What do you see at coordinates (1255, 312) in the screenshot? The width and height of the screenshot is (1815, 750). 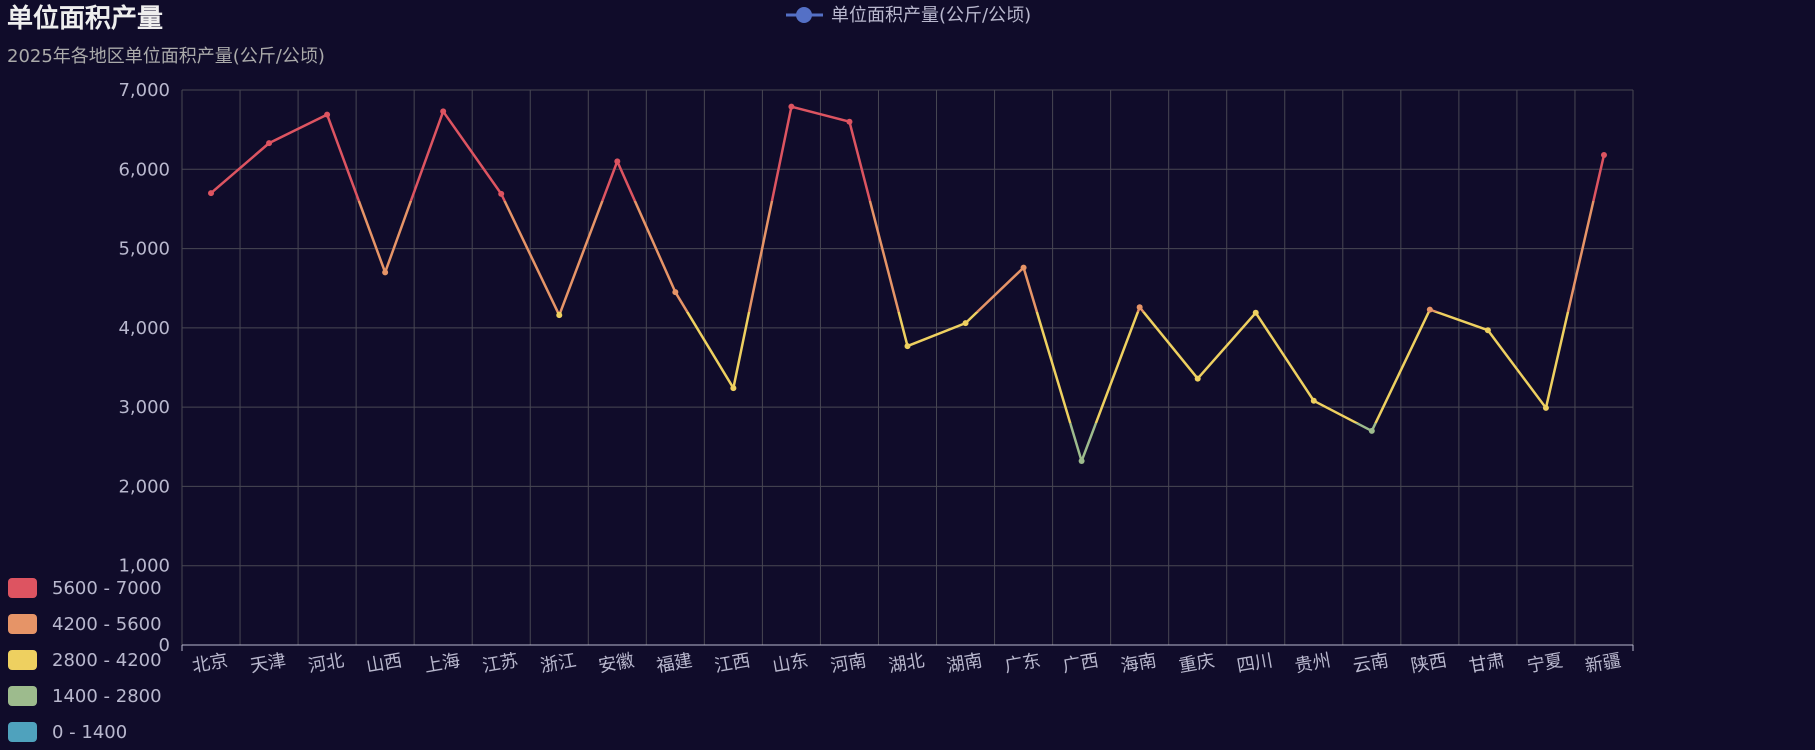 I see `data-point-四川` at bounding box center [1255, 312].